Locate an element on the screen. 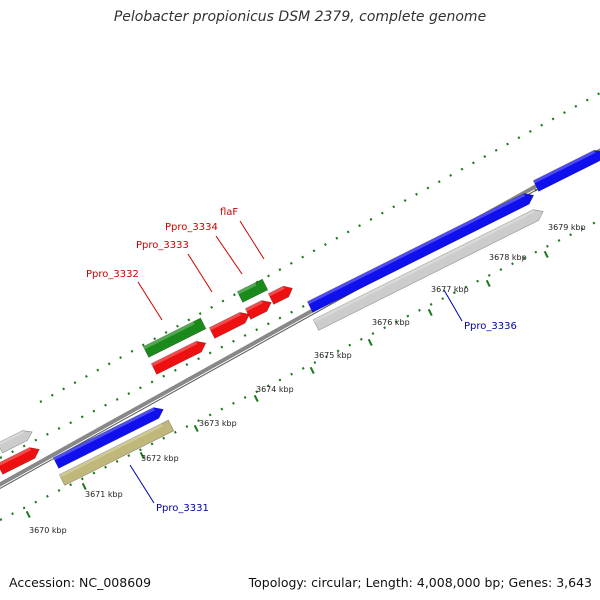 The image size is (600, 600). gene-ppro-3333-shape is located at coordinates (229, 325).